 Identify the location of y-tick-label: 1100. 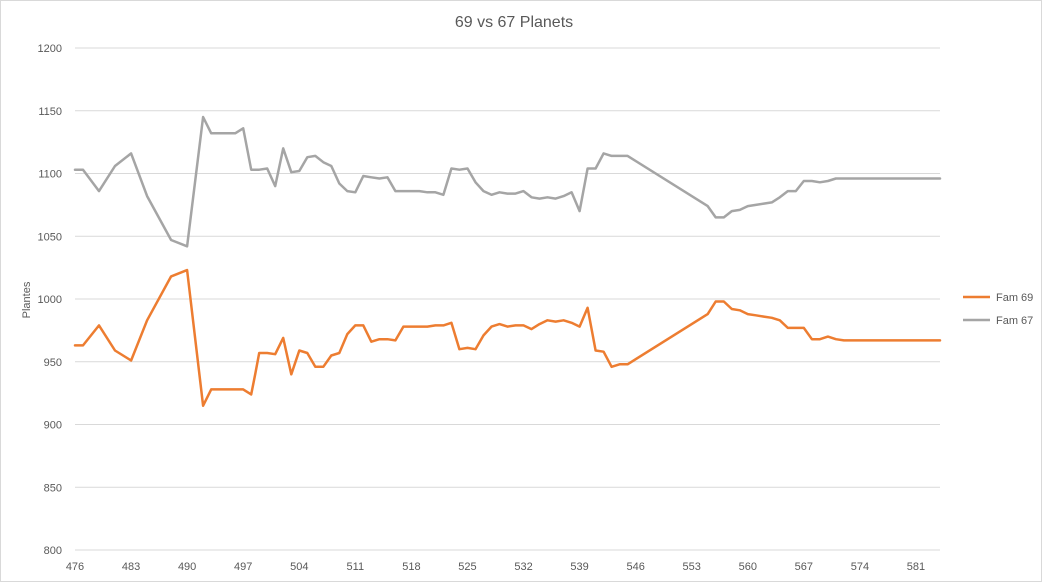
(50, 175).